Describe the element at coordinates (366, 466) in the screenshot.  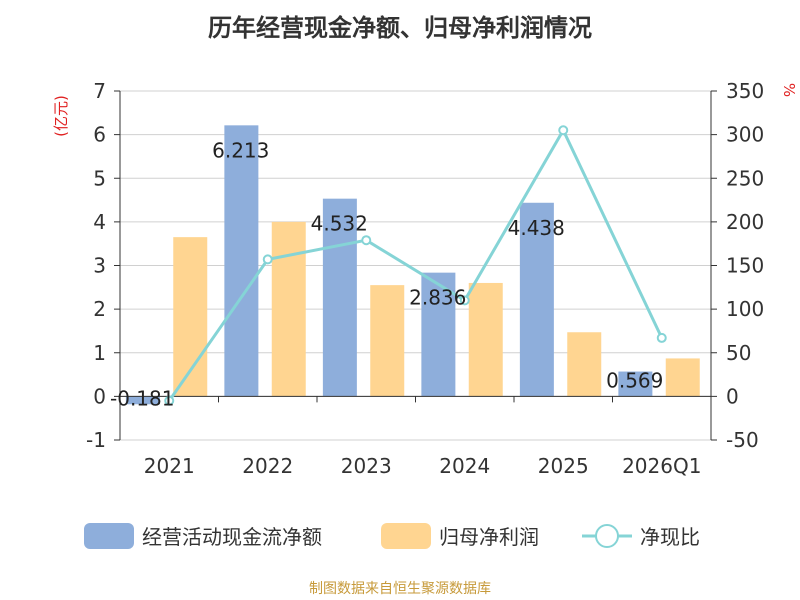
I see `x-tick-label: 2023` at that location.